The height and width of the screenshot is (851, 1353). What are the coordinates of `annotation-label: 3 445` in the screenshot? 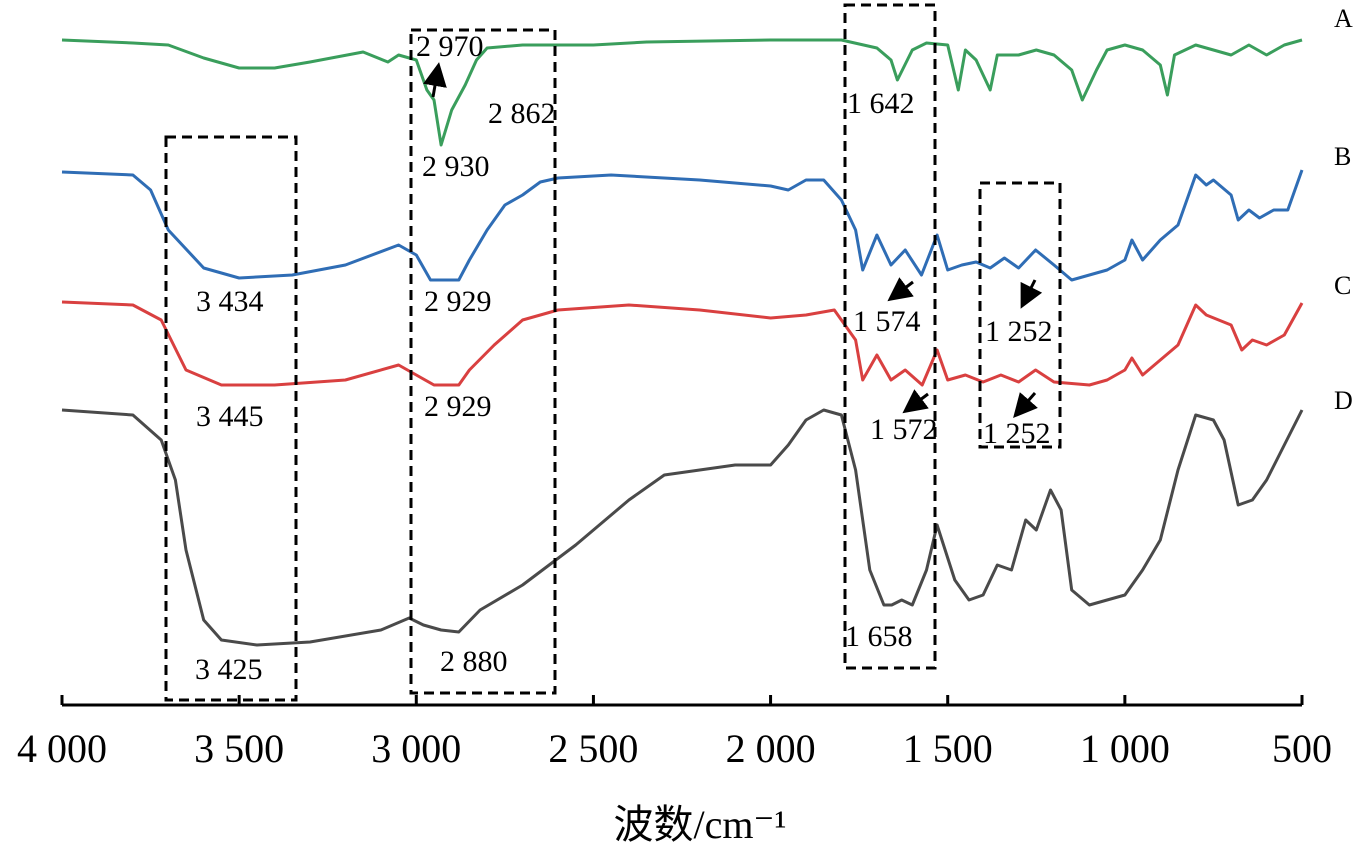 It's located at (230, 416).